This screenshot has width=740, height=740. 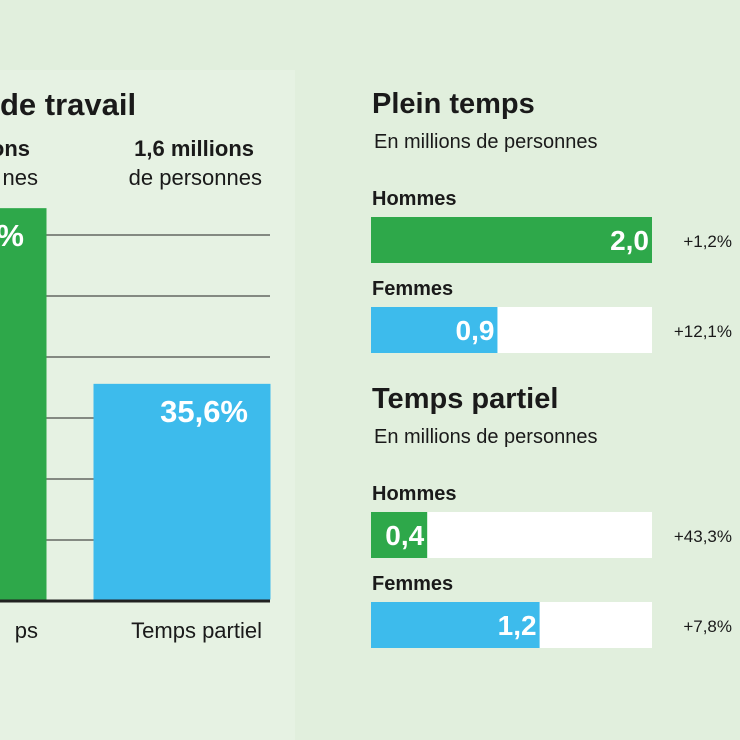 I want to click on change-label: +7,8%, so click(x=707, y=626).